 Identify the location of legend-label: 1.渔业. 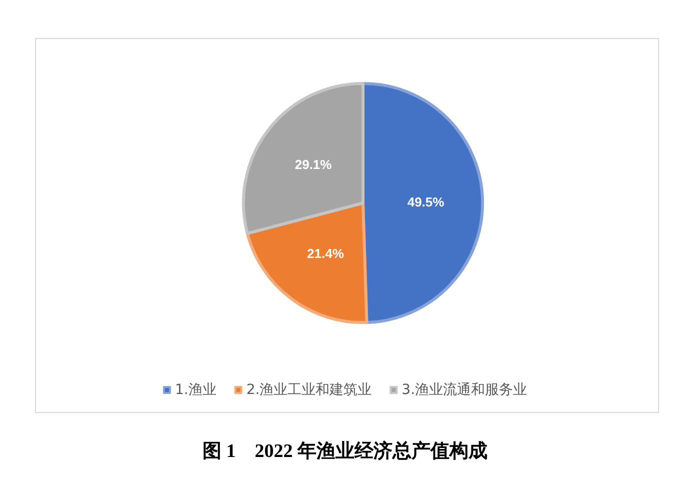
(195, 390).